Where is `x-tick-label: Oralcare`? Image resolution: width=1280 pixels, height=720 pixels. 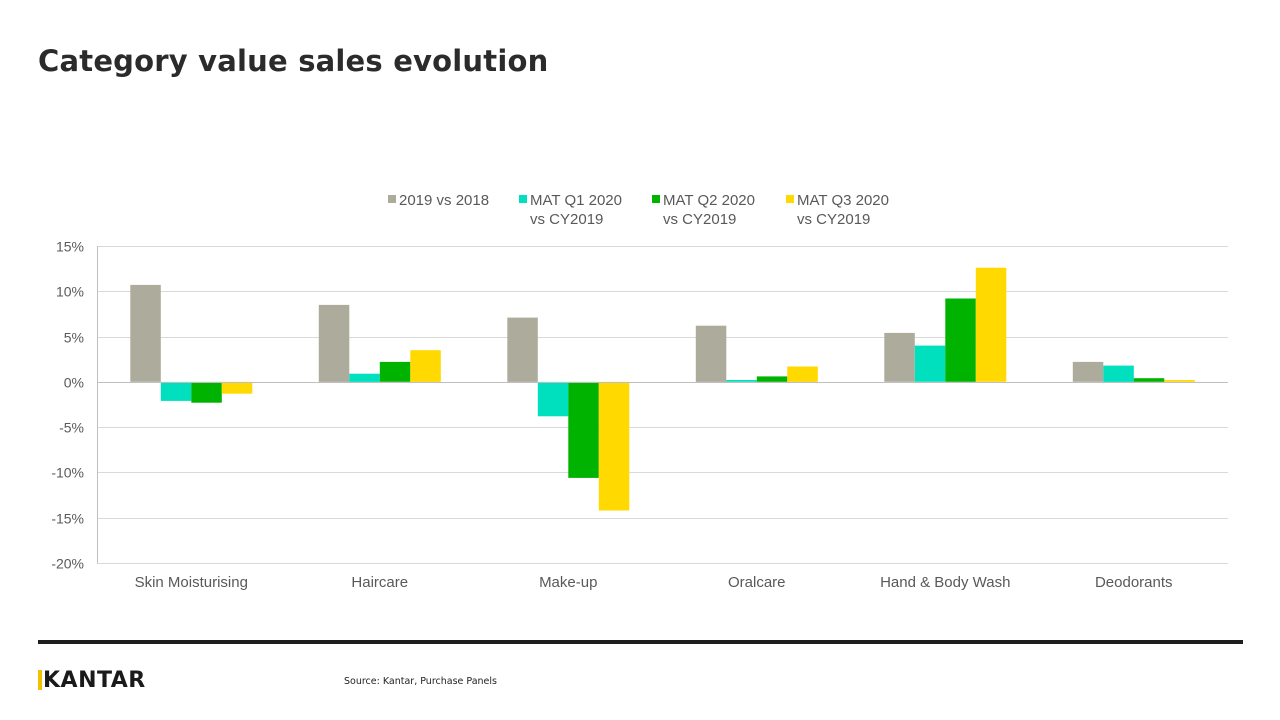 x-tick-label: Oralcare is located at coordinates (757, 582).